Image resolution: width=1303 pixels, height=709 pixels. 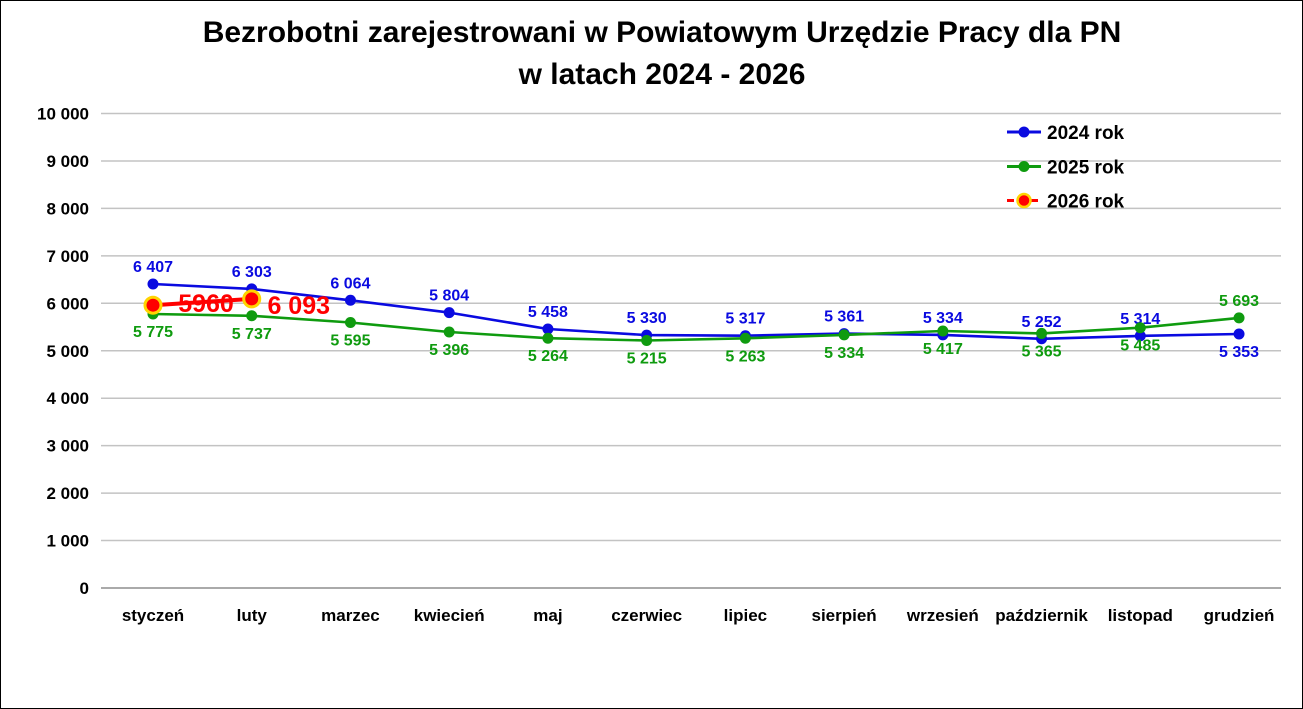 I want to click on legend-item-label: 2025 rok, so click(x=1086, y=168).